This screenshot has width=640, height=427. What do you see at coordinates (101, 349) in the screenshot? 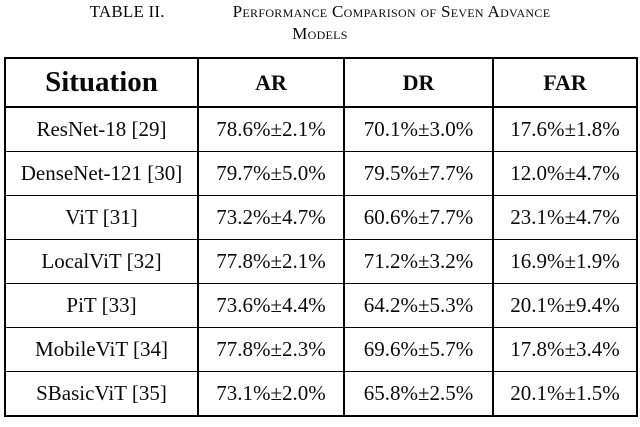
I see `model-name-cell: MobileViT [34]` at bounding box center [101, 349].